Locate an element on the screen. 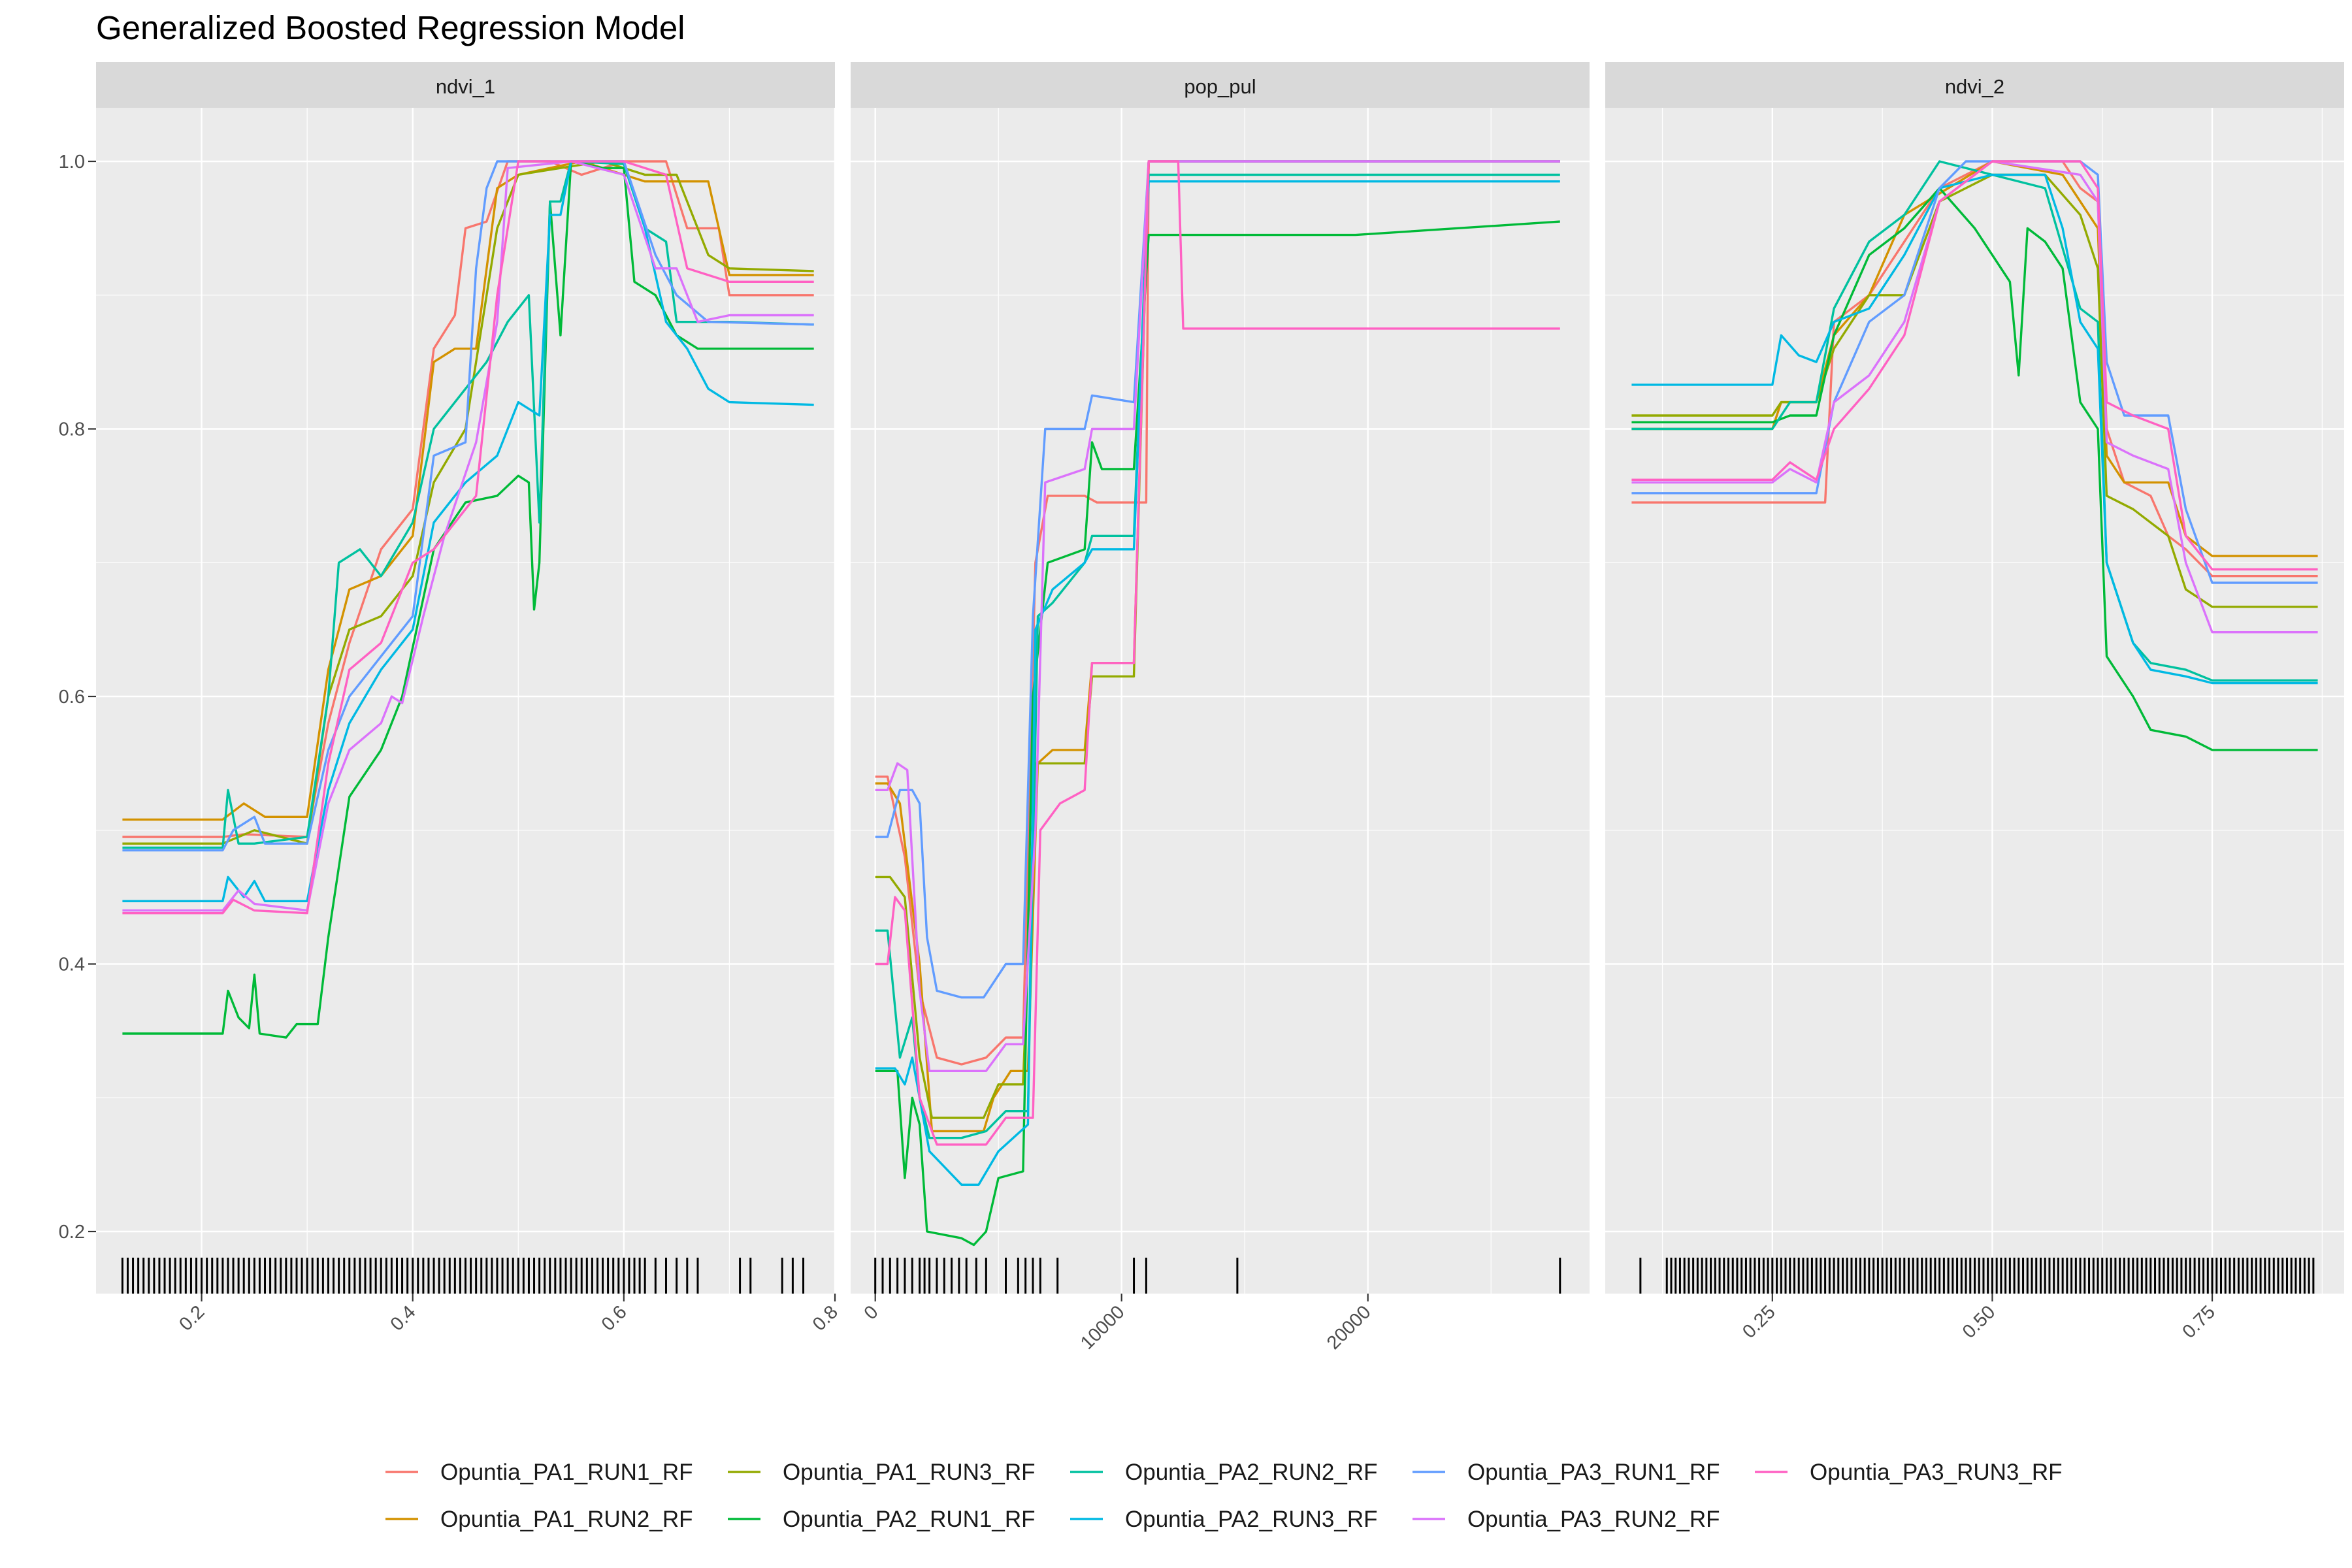 This screenshot has width=2352, height=1568. legend-label: Opuntia_PA1_RUN2_RF is located at coordinates (566, 1519).